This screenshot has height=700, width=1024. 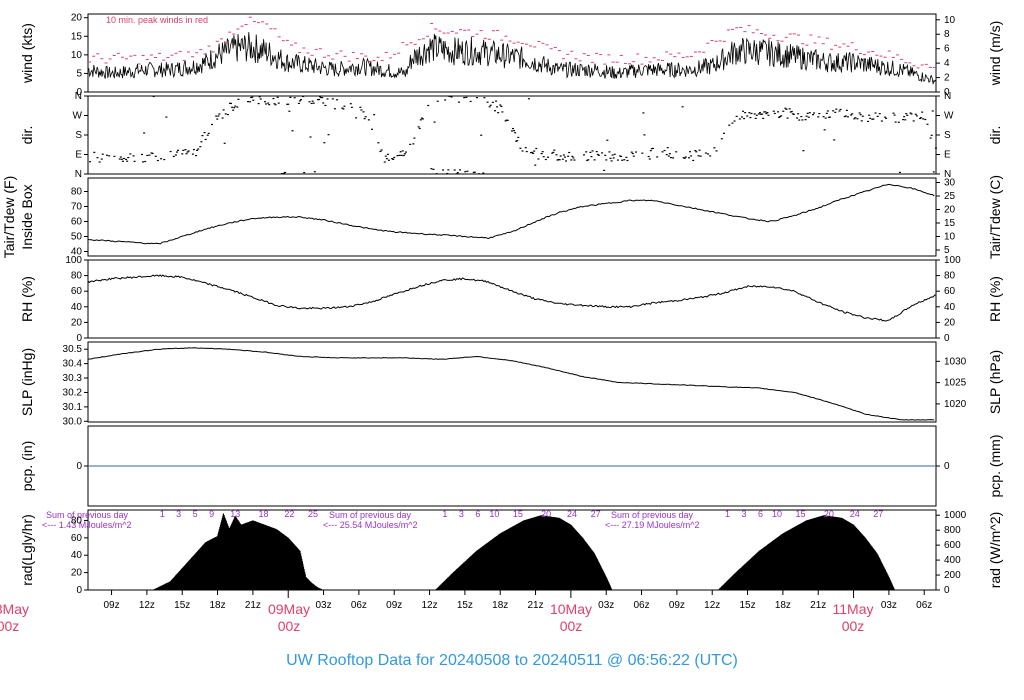 I want to click on dir-ylabel-right: dir., so click(x=995, y=135).